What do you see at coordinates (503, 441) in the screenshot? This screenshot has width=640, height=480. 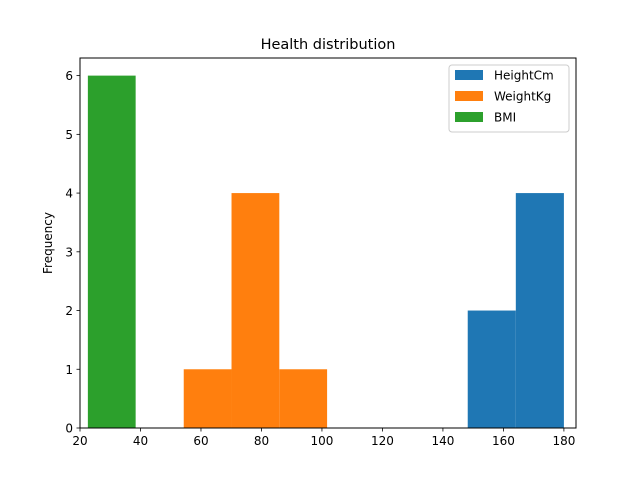 I see `x-tick-label: 160` at bounding box center [503, 441].